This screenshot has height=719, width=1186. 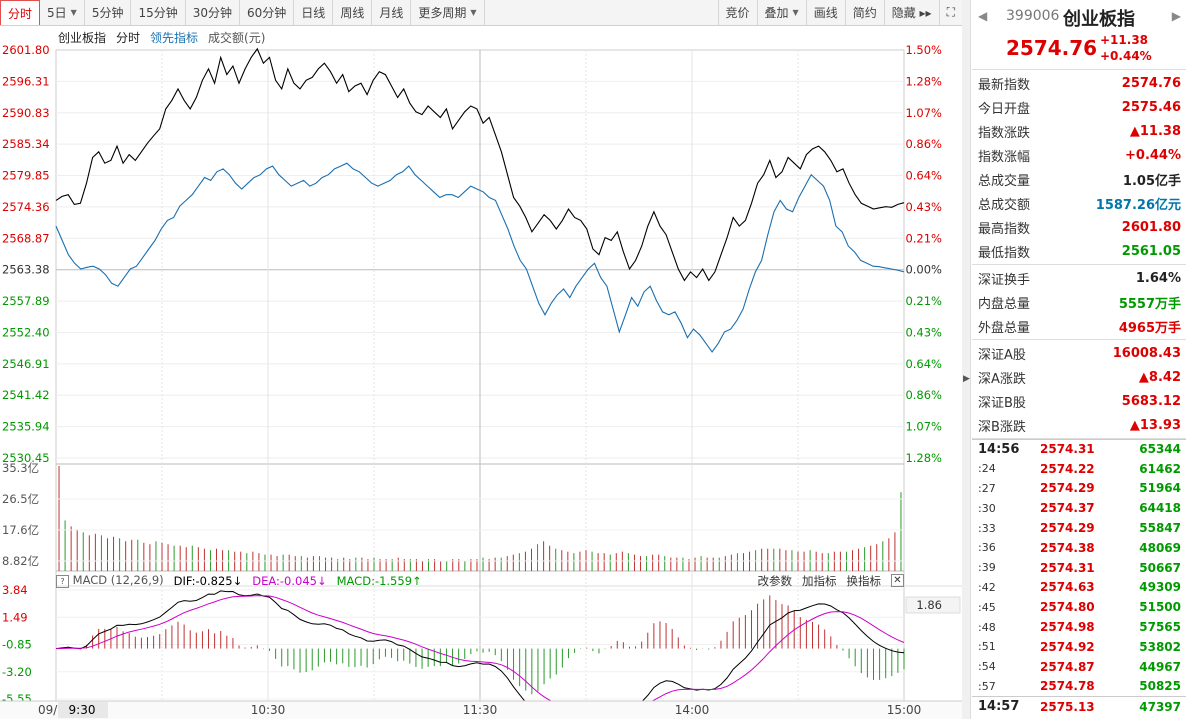 I want to click on time-axis-bg, so click(x=481, y=710).